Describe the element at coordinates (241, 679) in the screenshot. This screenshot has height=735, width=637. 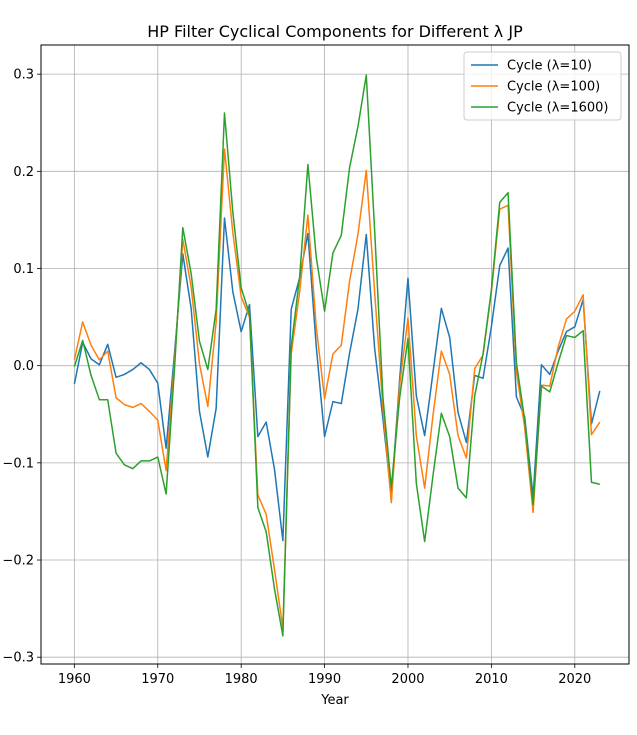
I see `x-tick-label: 1980` at that location.